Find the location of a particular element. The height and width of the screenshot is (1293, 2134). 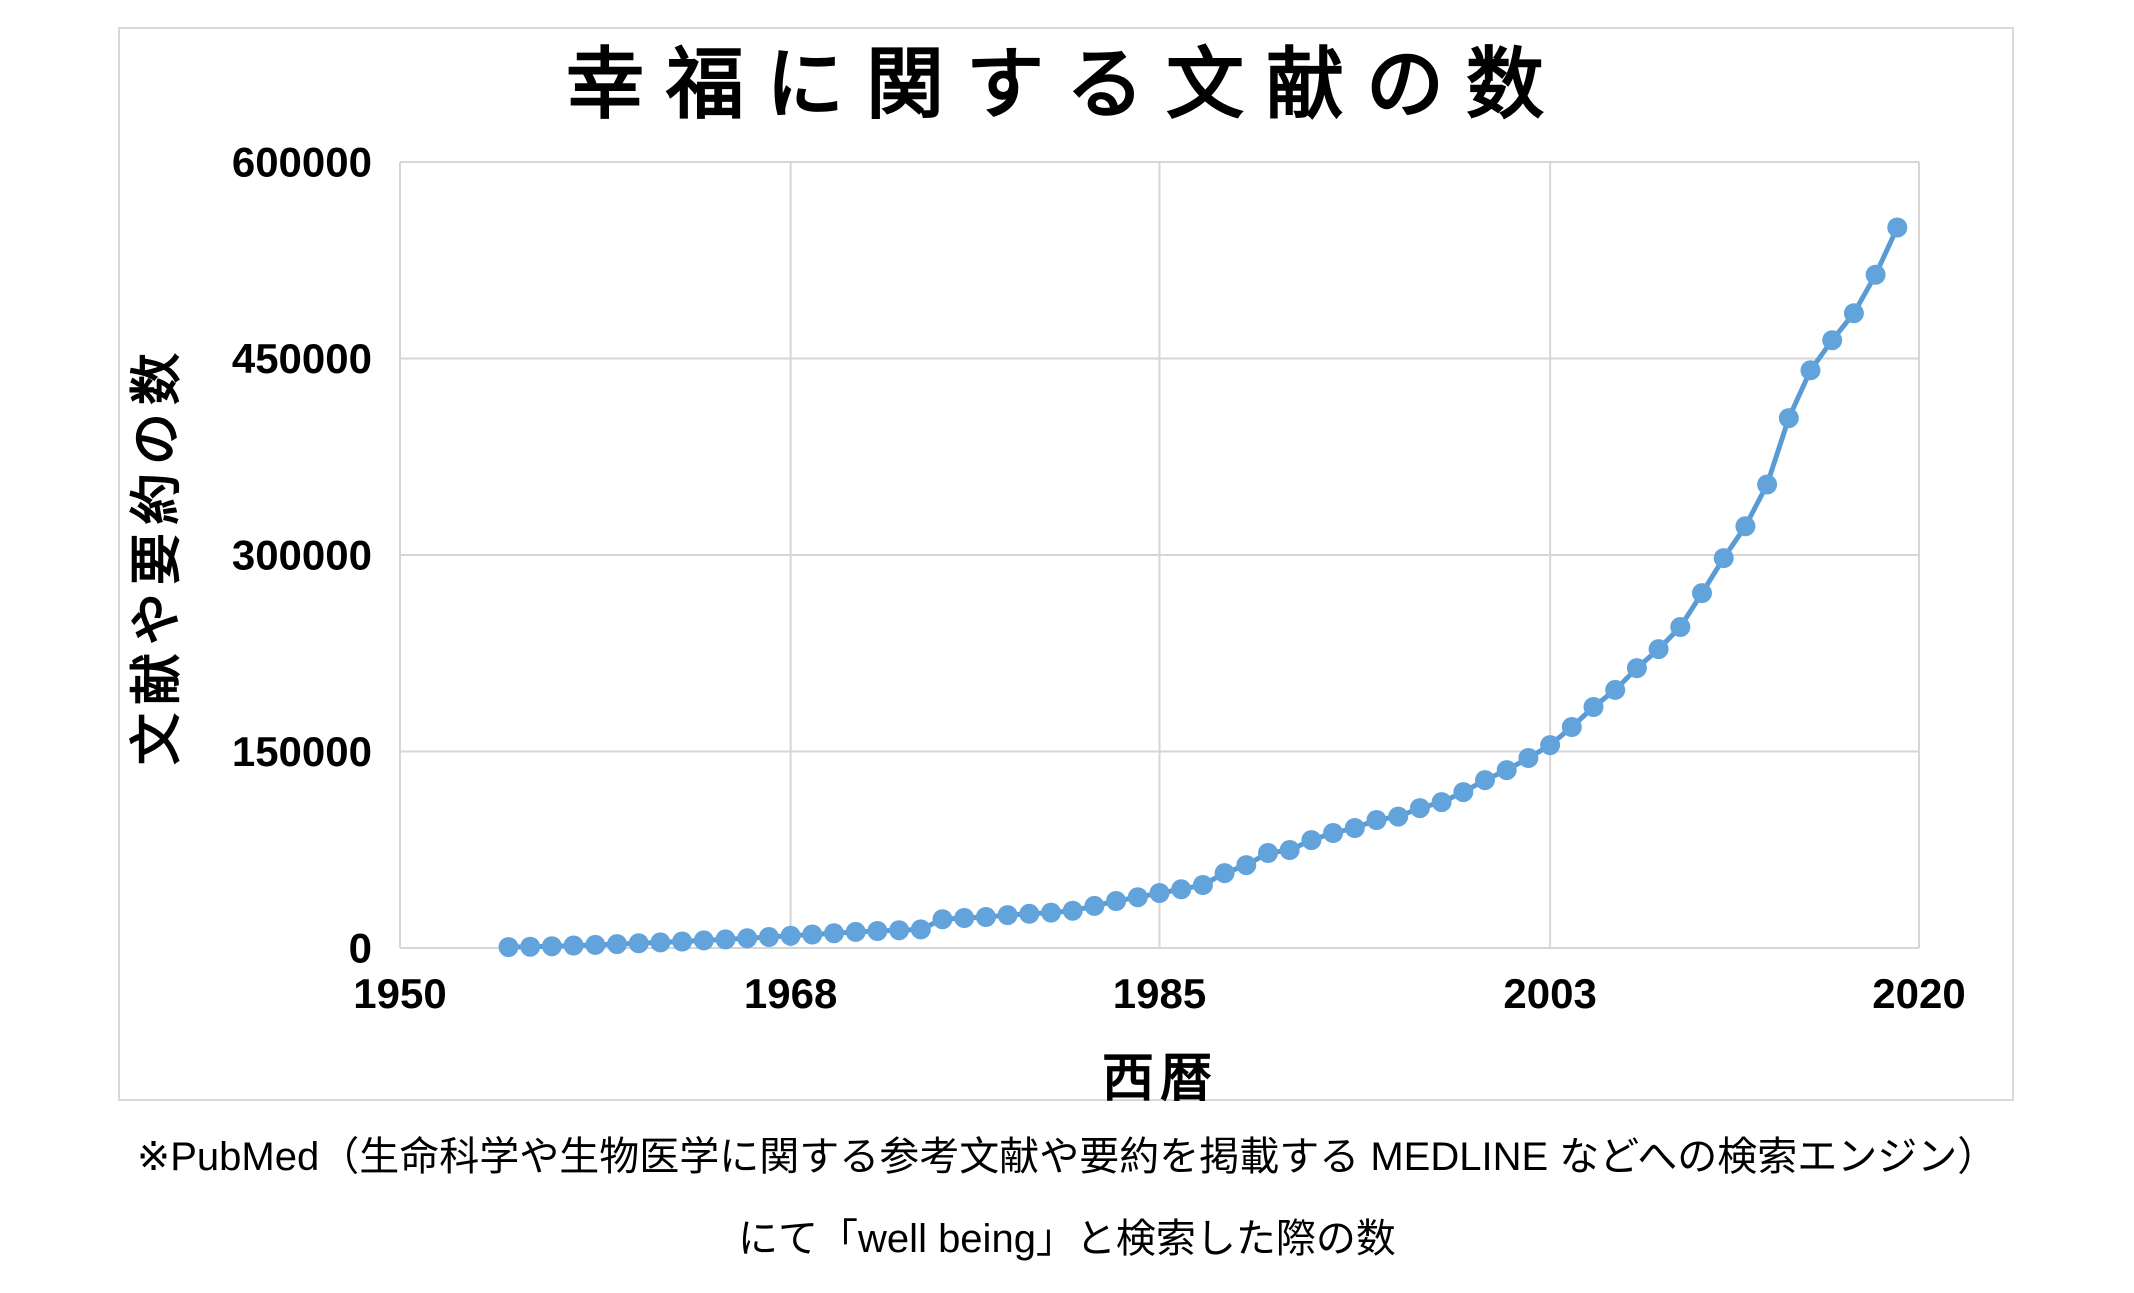

x-tick-label: 2003 is located at coordinates (1549, 993).